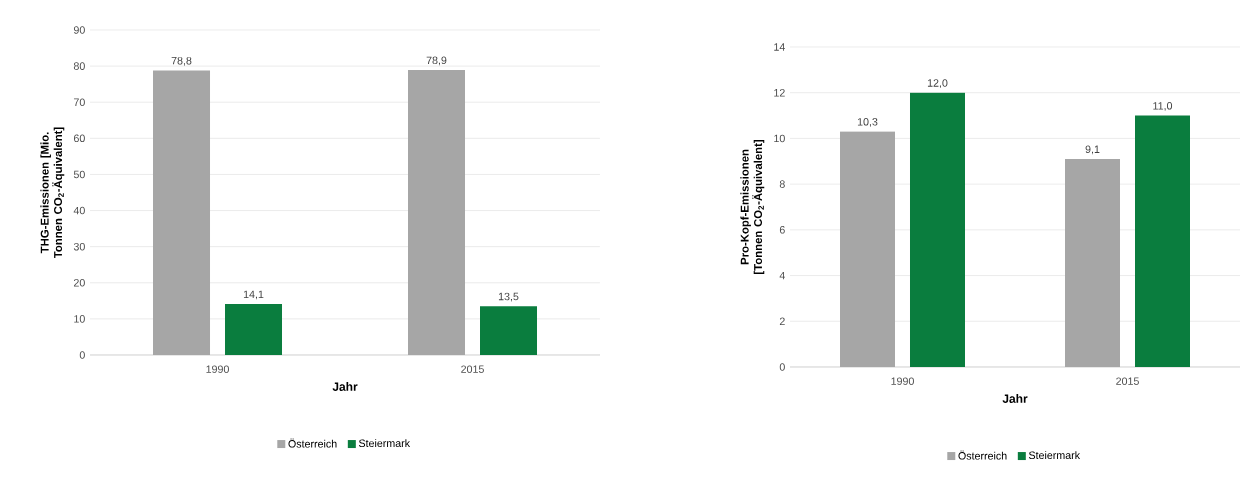 The width and height of the screenshot is (1247, 477). I want to click on y-tick-label: 8, so click(782, 184).